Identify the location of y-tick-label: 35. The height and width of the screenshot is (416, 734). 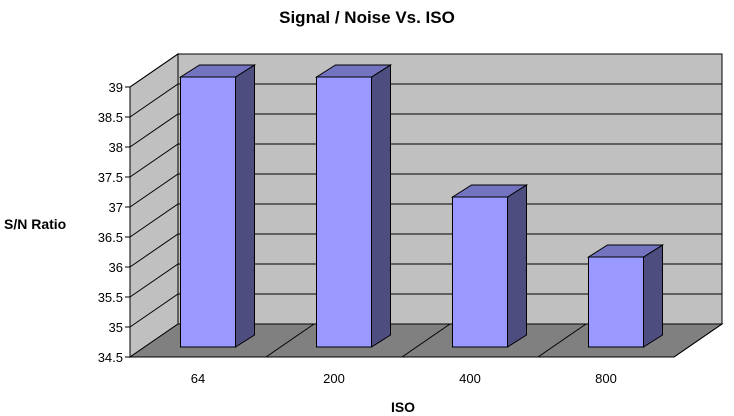
(116, 327).